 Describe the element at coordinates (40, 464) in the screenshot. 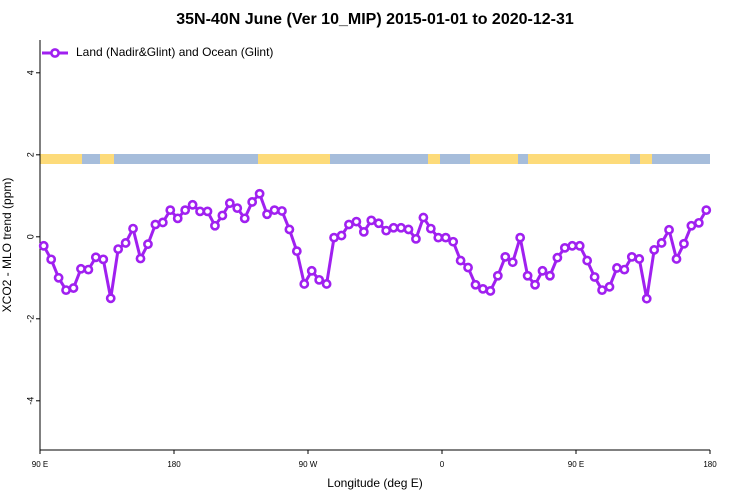

I see `x-tick-label: 90 E` at that location.